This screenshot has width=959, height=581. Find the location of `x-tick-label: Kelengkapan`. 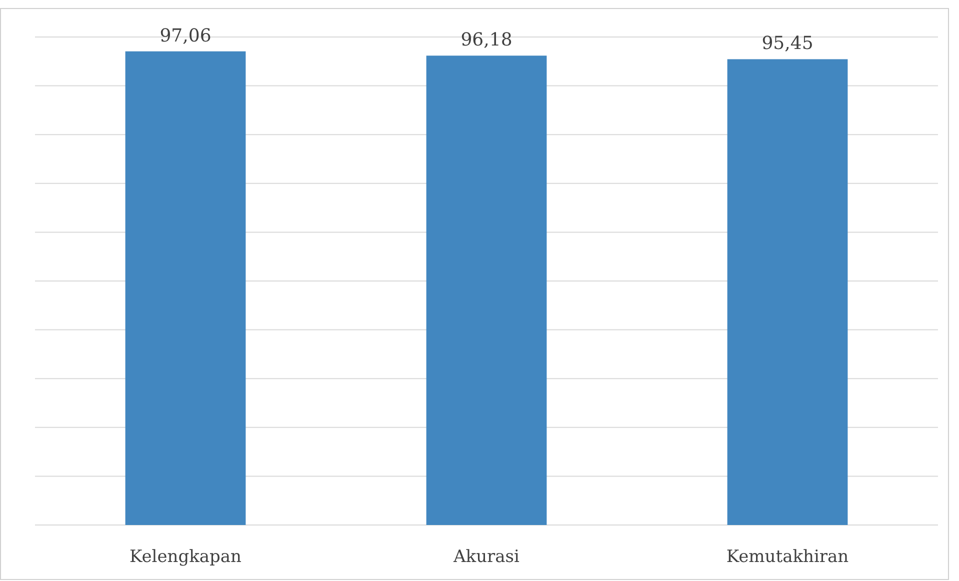

x-tick-label: Kelengkapan is located at coordinates (185, 557).